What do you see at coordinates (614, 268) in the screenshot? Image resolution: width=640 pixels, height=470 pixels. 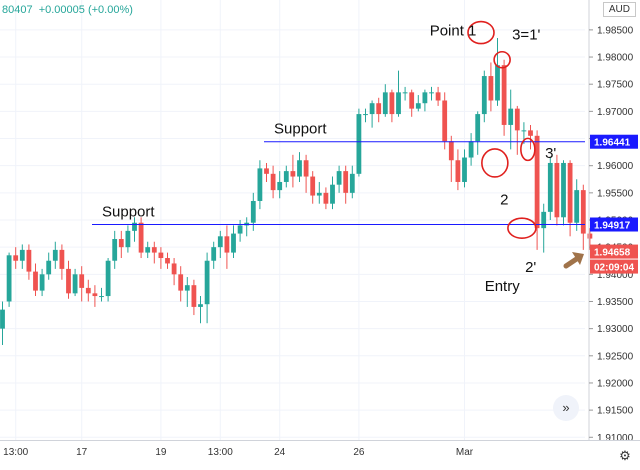 I see `countdown-label-text: 02:09:04` at bounding box center [614, 268].